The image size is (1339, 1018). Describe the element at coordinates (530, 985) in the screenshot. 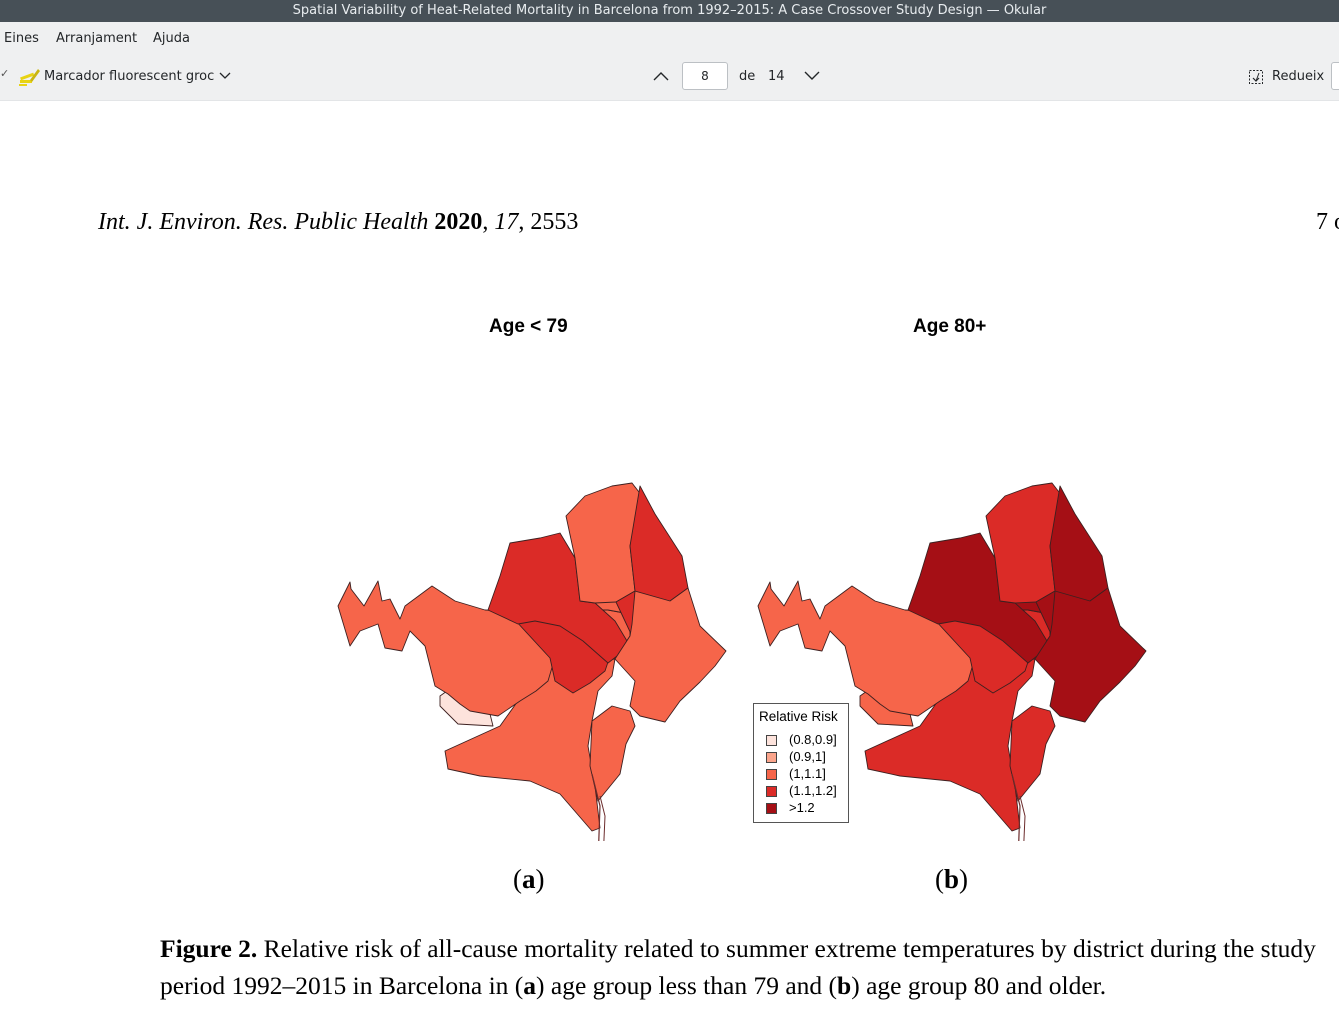

I see `caption-ref-a: a` at that location.